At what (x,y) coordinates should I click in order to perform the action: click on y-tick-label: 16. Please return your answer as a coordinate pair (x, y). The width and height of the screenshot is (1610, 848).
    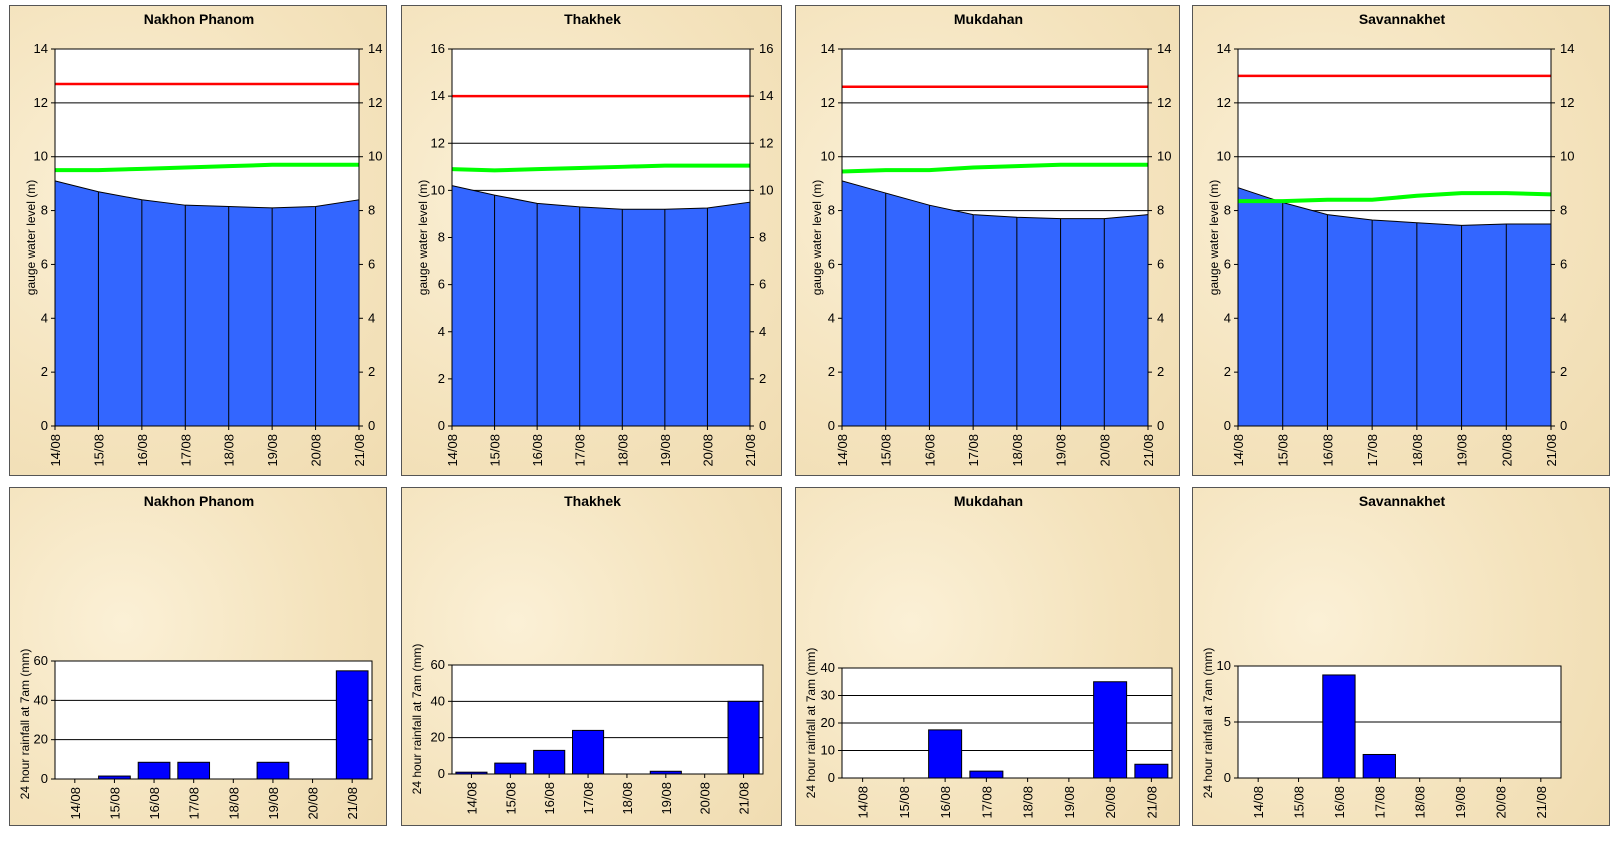
    Looking at the image, I should click on (438, 48).